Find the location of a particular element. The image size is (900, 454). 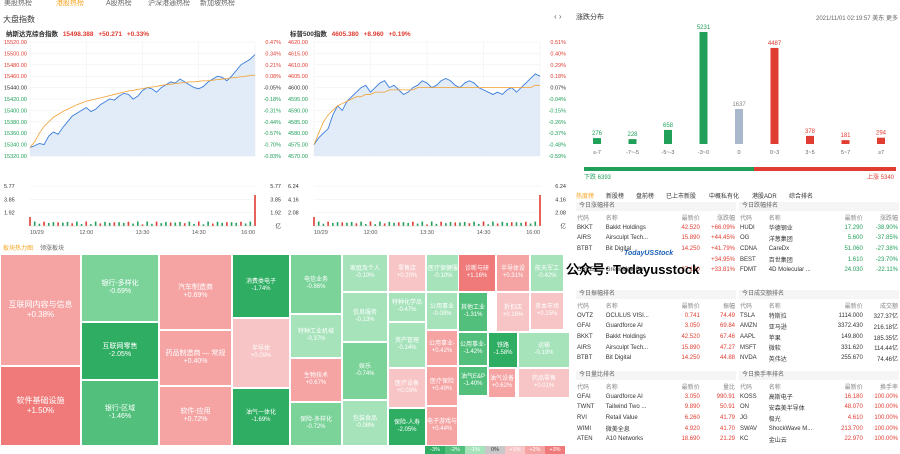

nasdaq-volume-bar is located at coordinates (100, 224).